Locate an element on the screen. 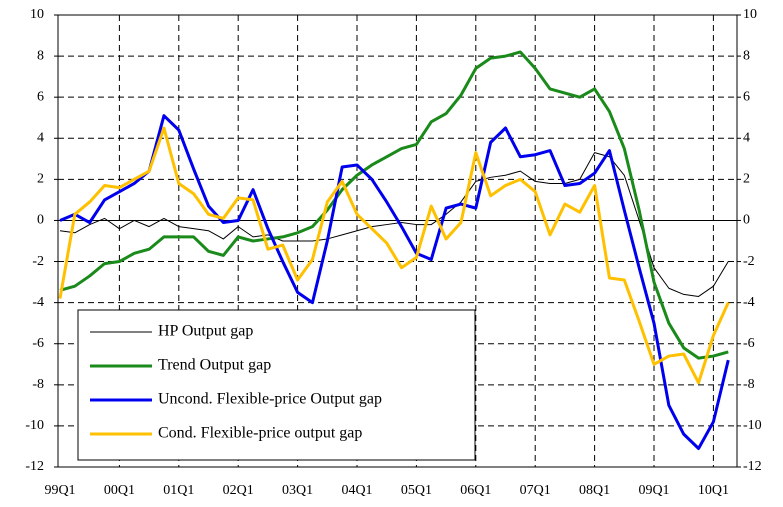 Image resolution: width=783 pixels, height=507 pixels. y-tick-label: -12 is located at coordinates (34, 466).